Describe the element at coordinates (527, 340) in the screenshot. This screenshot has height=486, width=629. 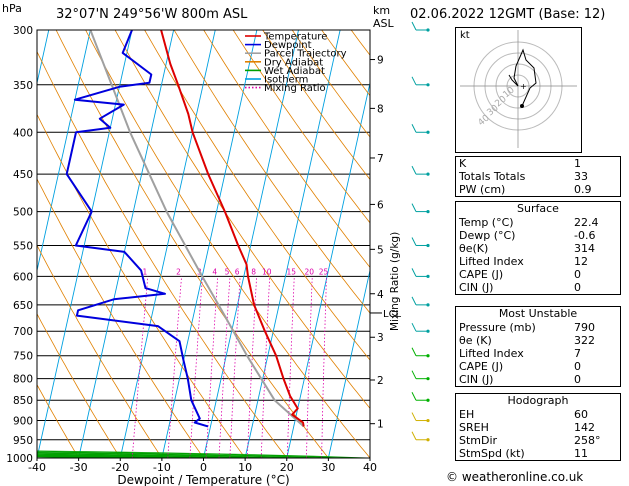
I see `mu-row: θe (K) 322` at that location.